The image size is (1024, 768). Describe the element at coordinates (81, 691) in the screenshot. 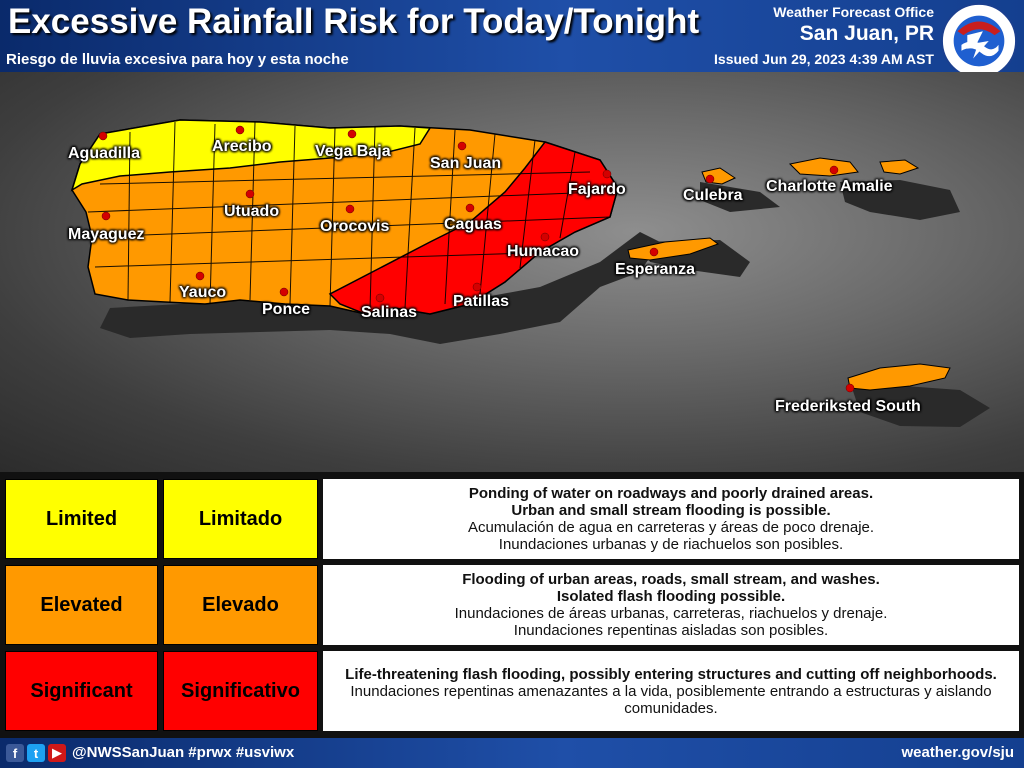

I see `legend-level-en: Significant` at that location.